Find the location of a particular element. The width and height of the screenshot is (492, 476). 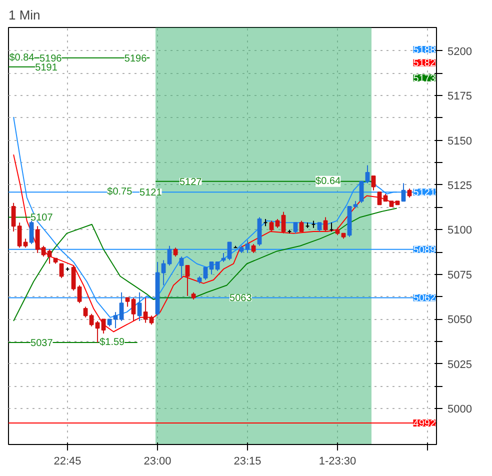

annotation: 5191 is located at coordinates (46, 68).